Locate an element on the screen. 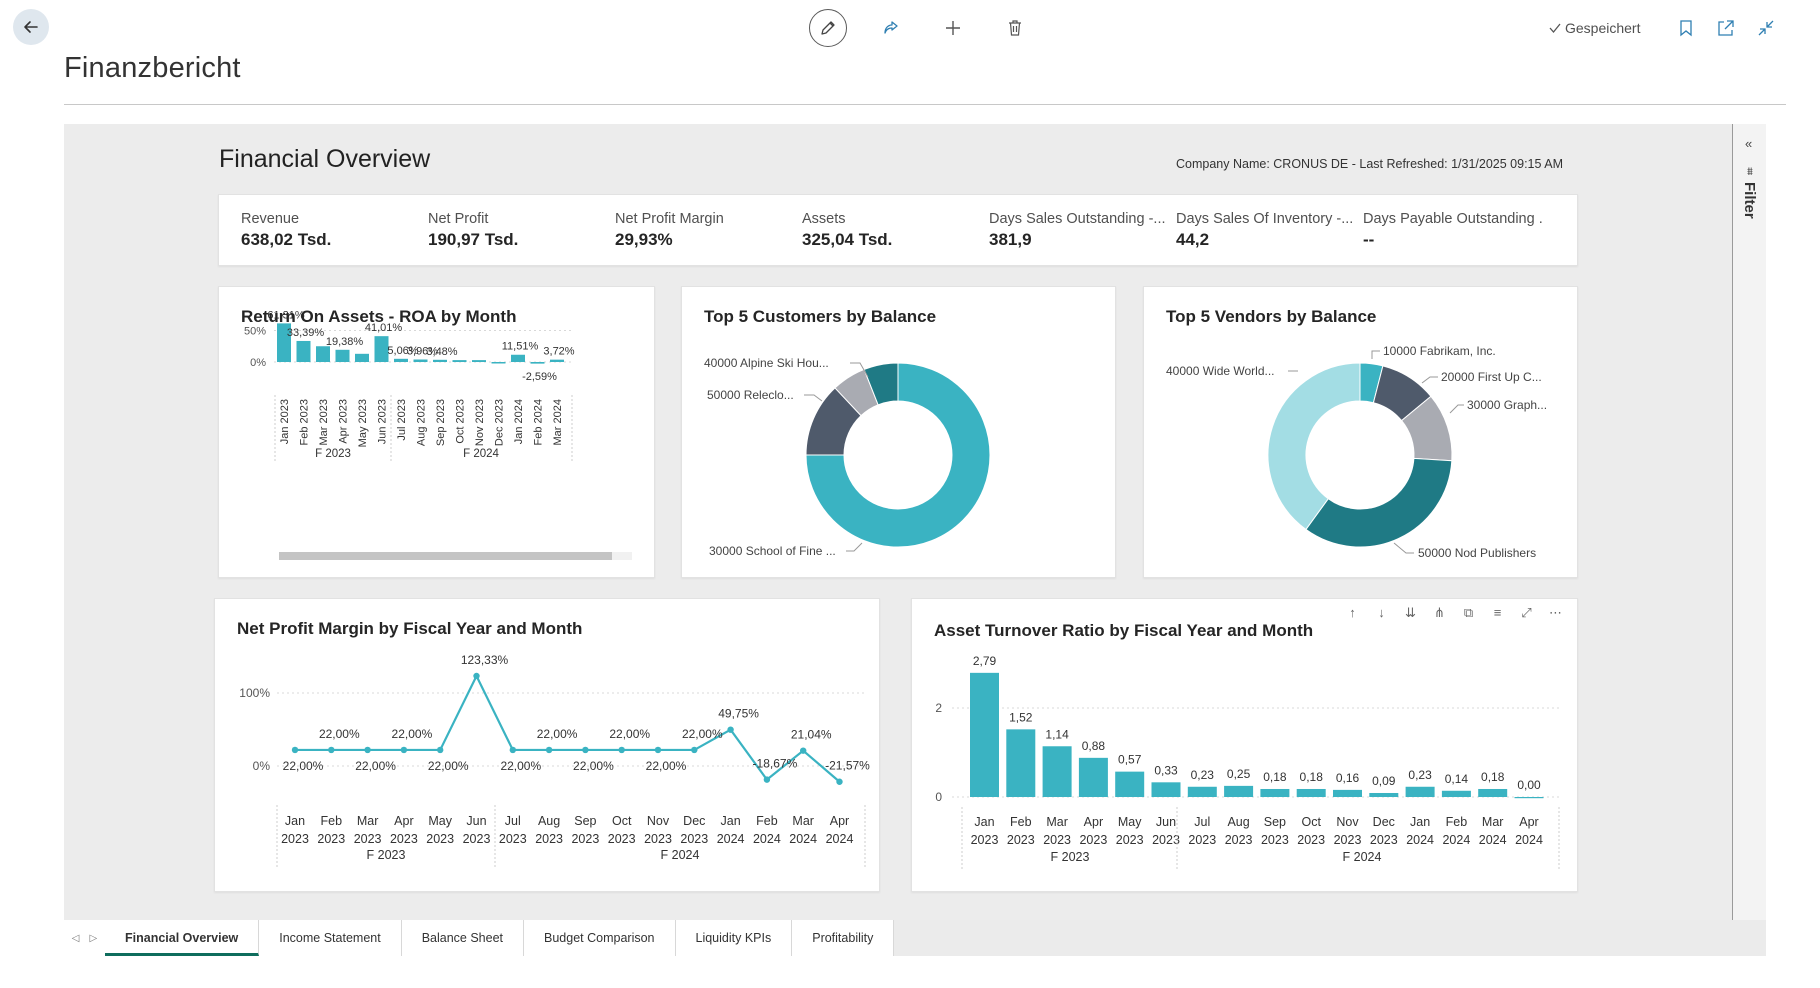 Image resolution: width=1820 pixels, height=988 pixels. roa-x-tick: Mar 2023 is located at coordinates (324, 422).